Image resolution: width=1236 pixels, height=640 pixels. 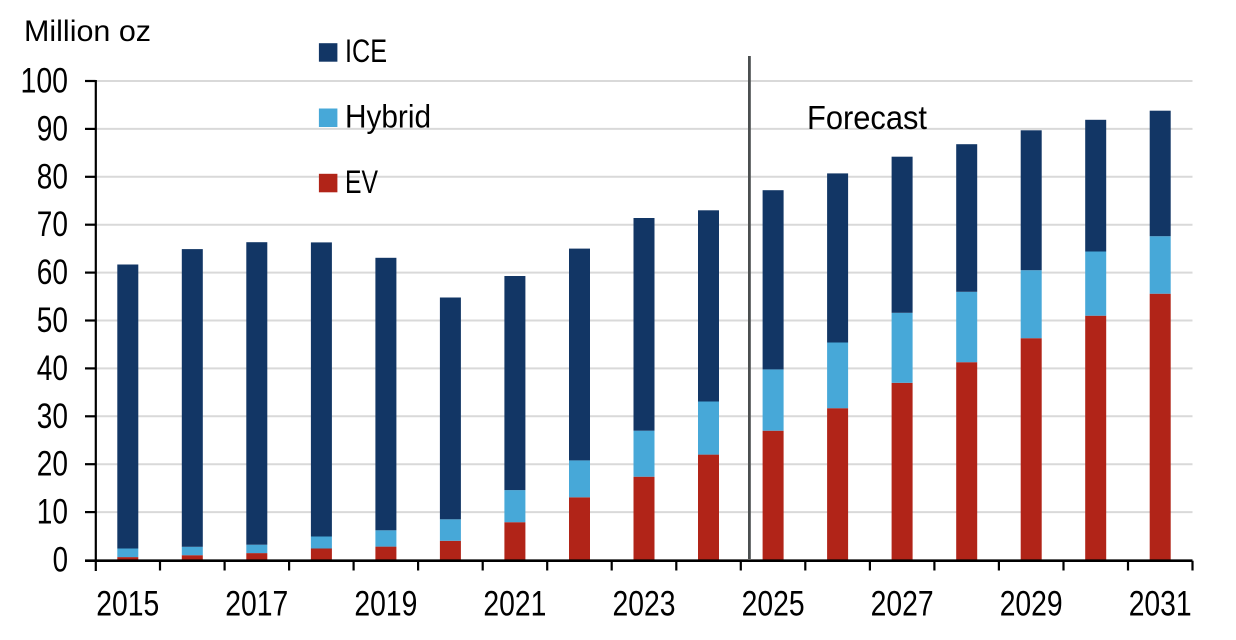 What do you see at coordinates (60, 560) in the screenshot?
I see `svg-text: 0` at bounding box center [60, 560].